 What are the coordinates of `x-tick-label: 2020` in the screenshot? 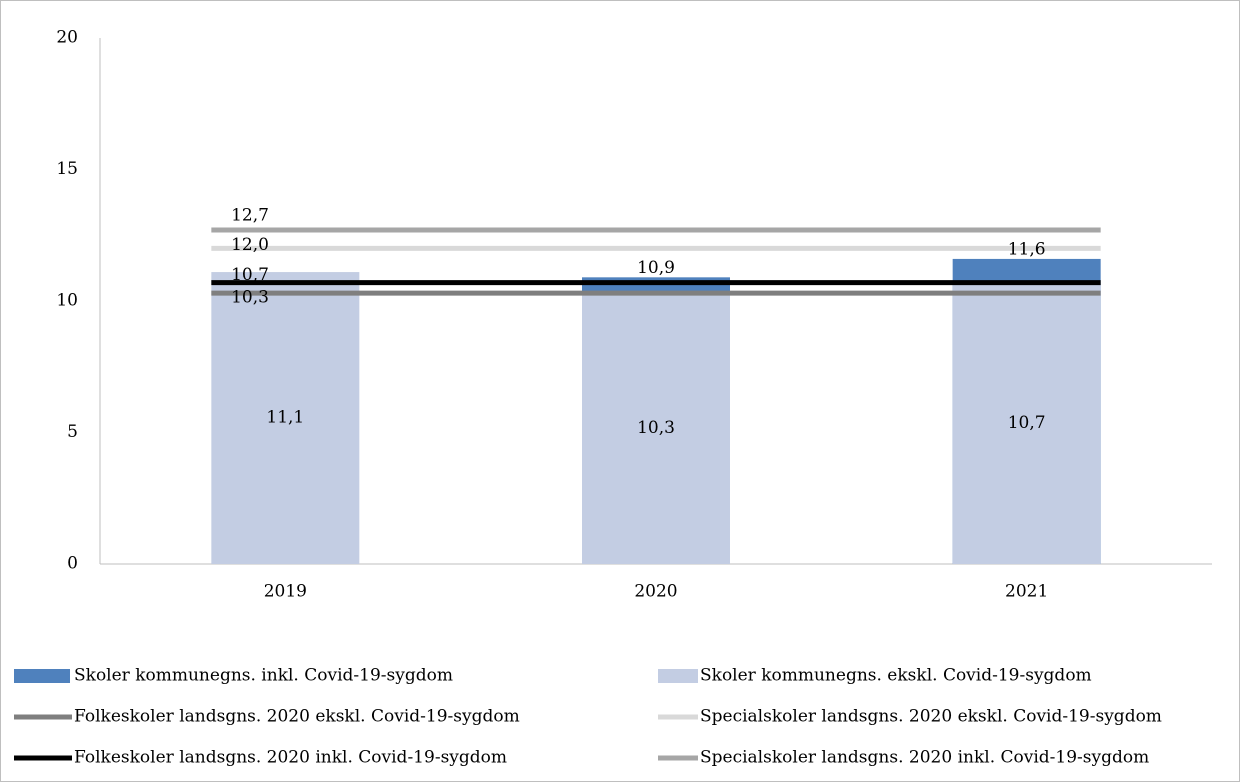 It's located at (655, 592).